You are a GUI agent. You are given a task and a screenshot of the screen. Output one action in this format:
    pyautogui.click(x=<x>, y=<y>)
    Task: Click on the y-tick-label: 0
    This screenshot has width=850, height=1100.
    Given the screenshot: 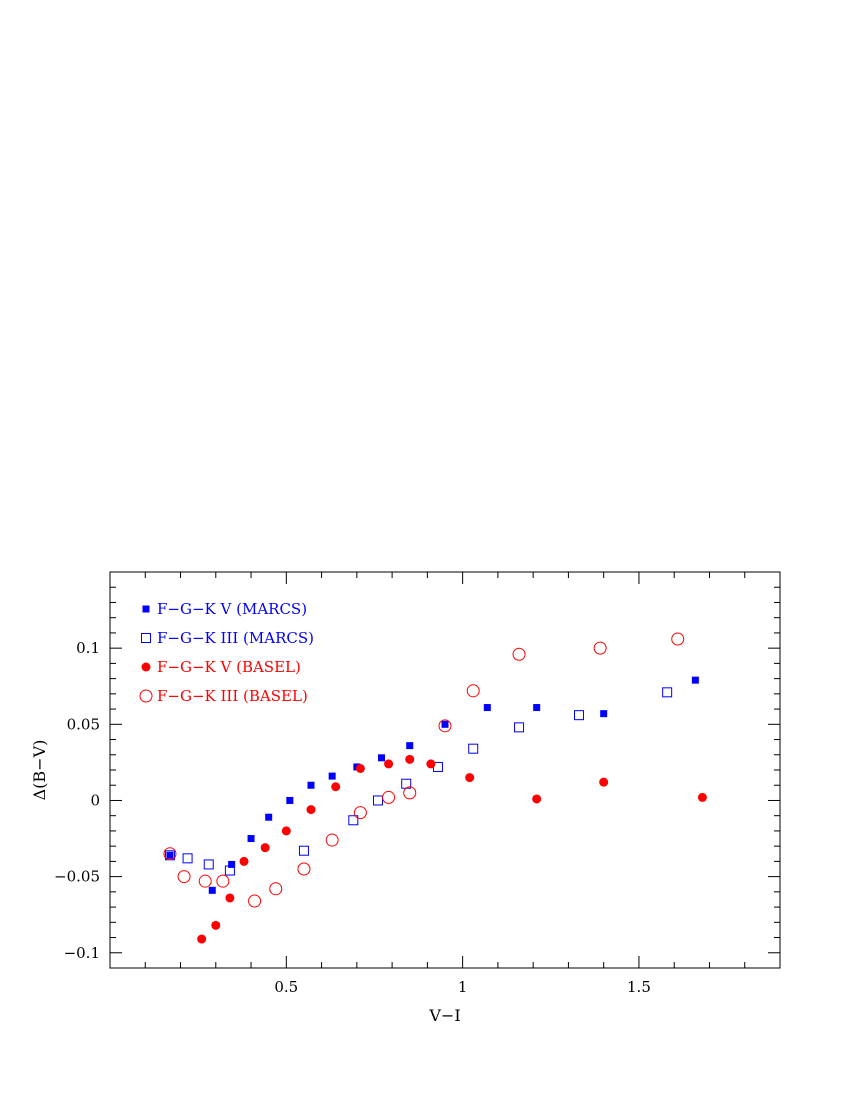 What is the action you would take?
    pyautogui.click(x=95, y=800)
    